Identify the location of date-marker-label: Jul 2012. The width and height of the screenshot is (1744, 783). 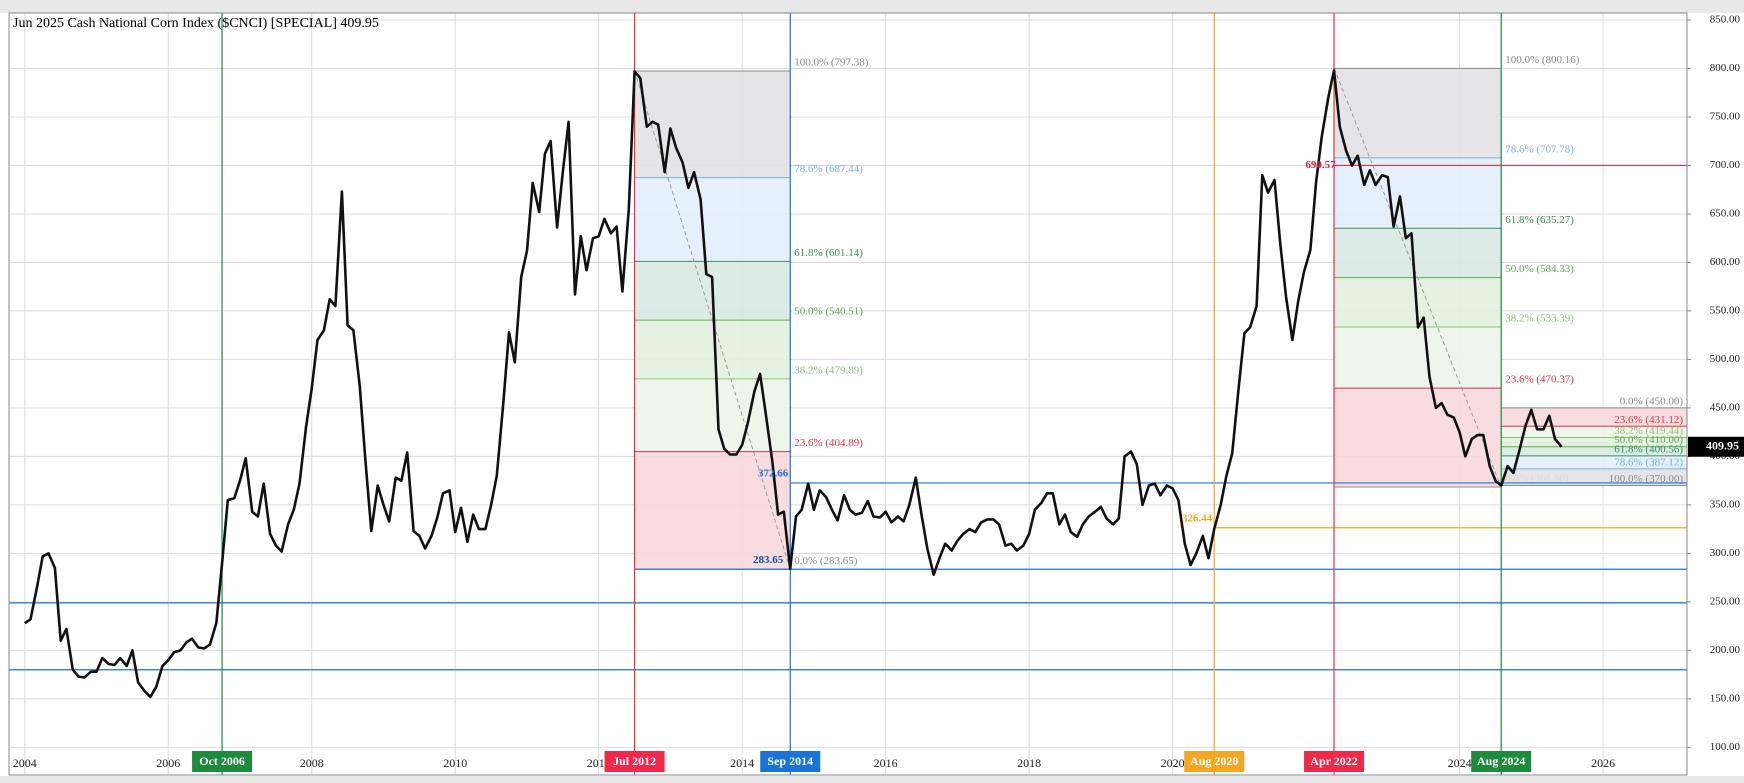
(634, 761).